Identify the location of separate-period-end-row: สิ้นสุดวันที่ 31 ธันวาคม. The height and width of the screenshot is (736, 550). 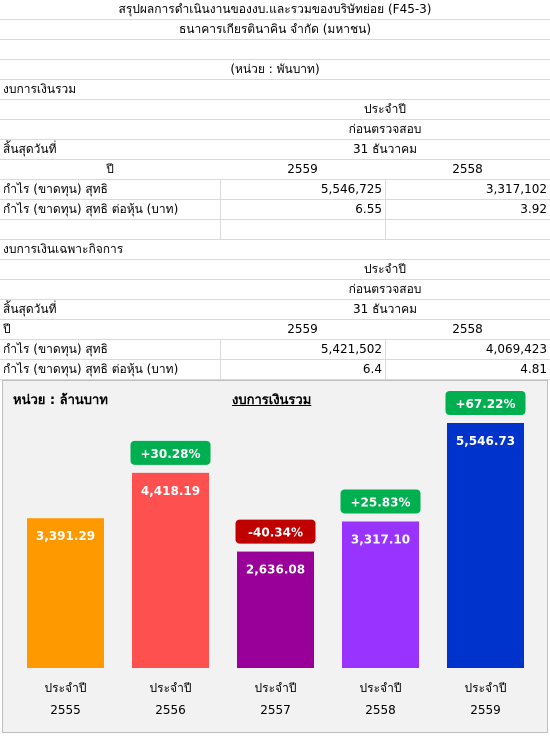
(275, 310).